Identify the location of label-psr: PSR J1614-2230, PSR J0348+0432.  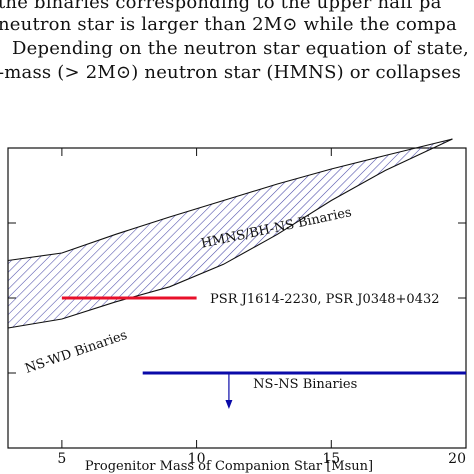
(324, 299).